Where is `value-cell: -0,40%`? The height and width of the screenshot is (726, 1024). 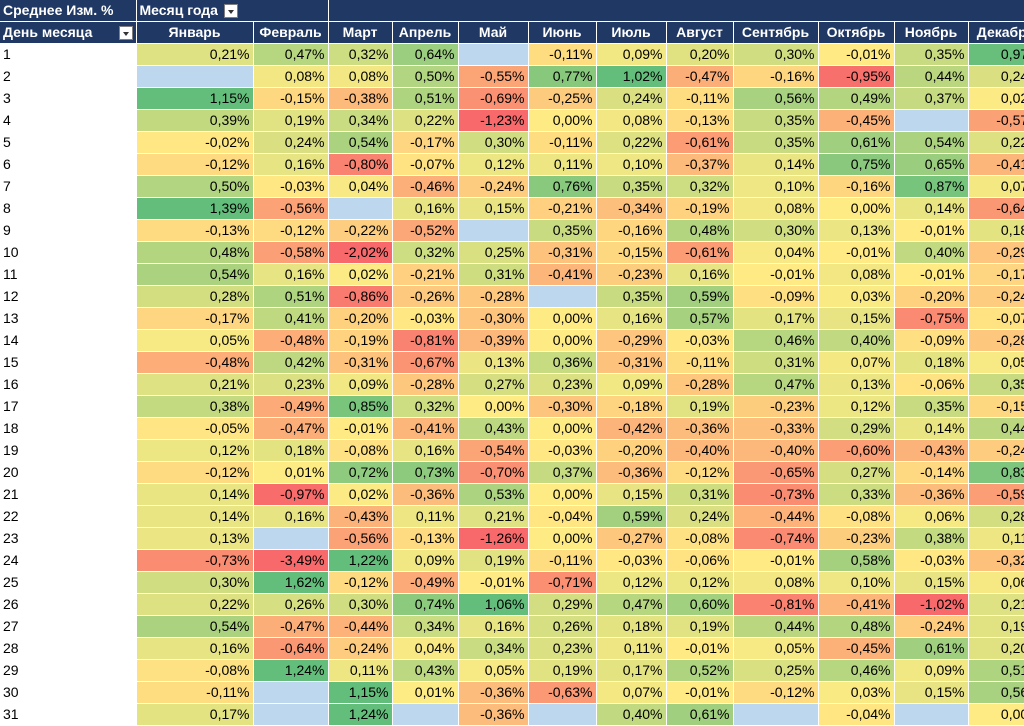 value-cell: -0,40% is located at coordinates (776, 450).